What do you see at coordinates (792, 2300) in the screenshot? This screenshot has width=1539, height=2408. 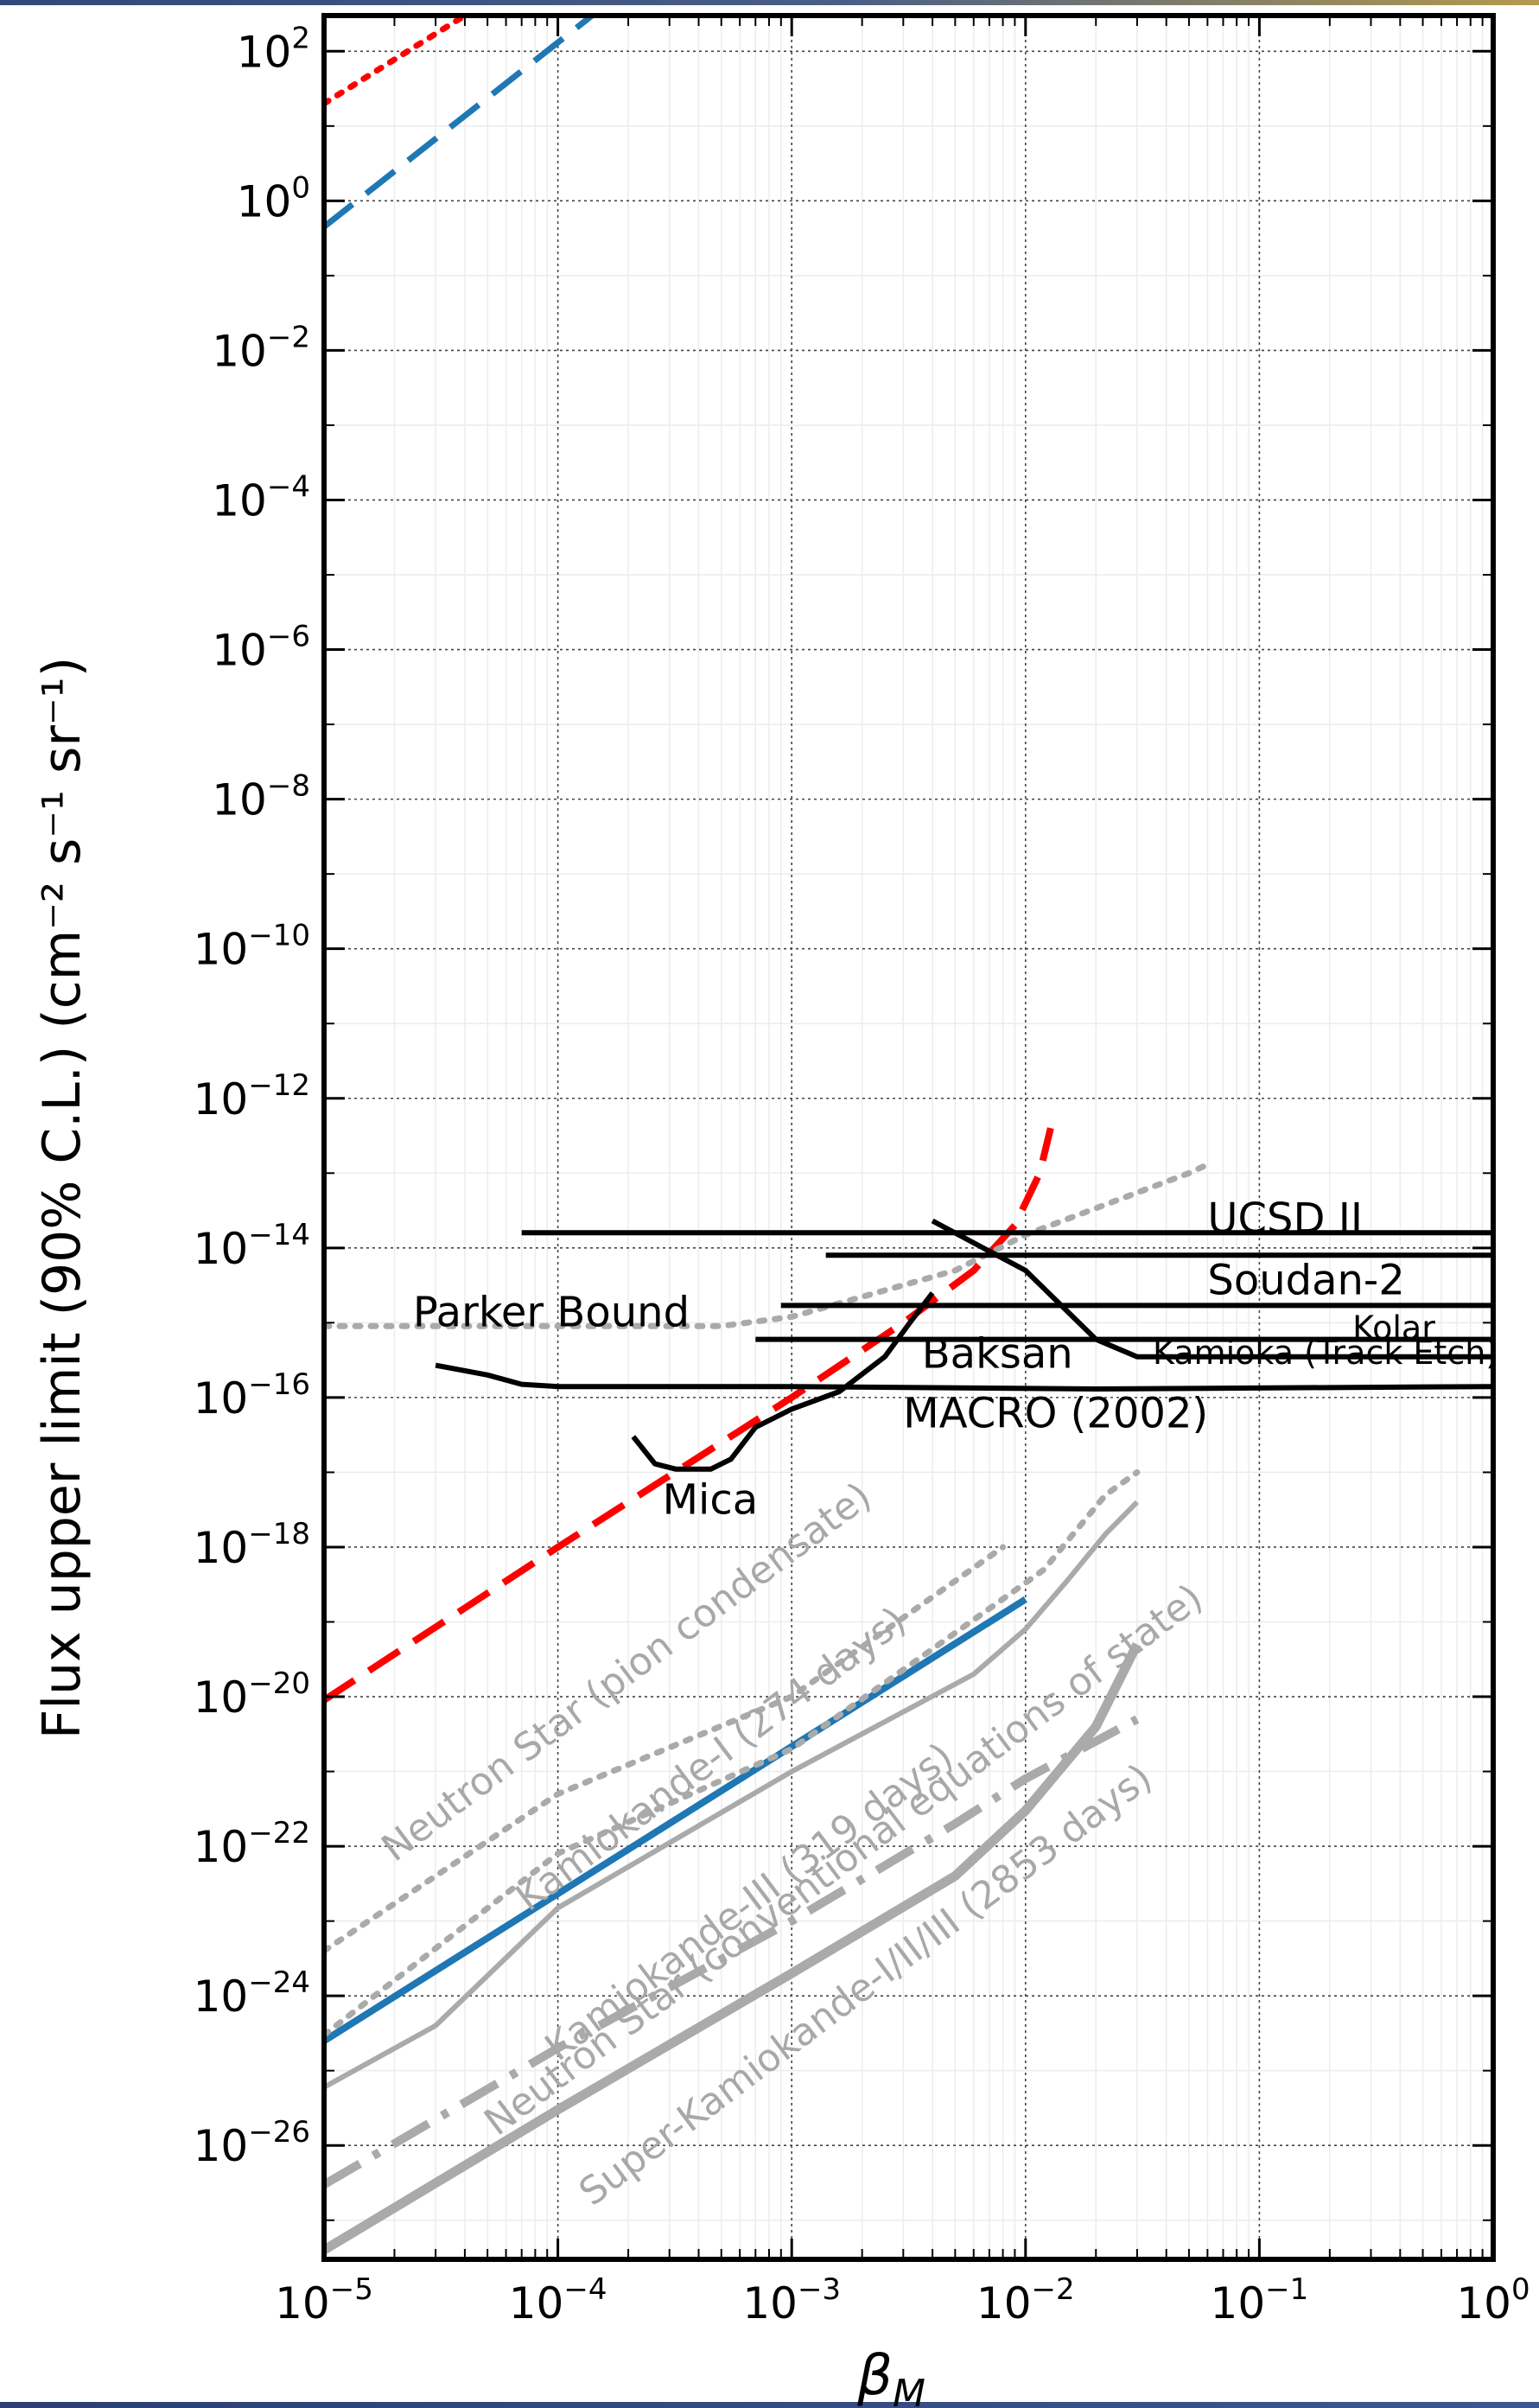 I see `x-tick-label: 10⁻³` at bounding box center [792, 2300].